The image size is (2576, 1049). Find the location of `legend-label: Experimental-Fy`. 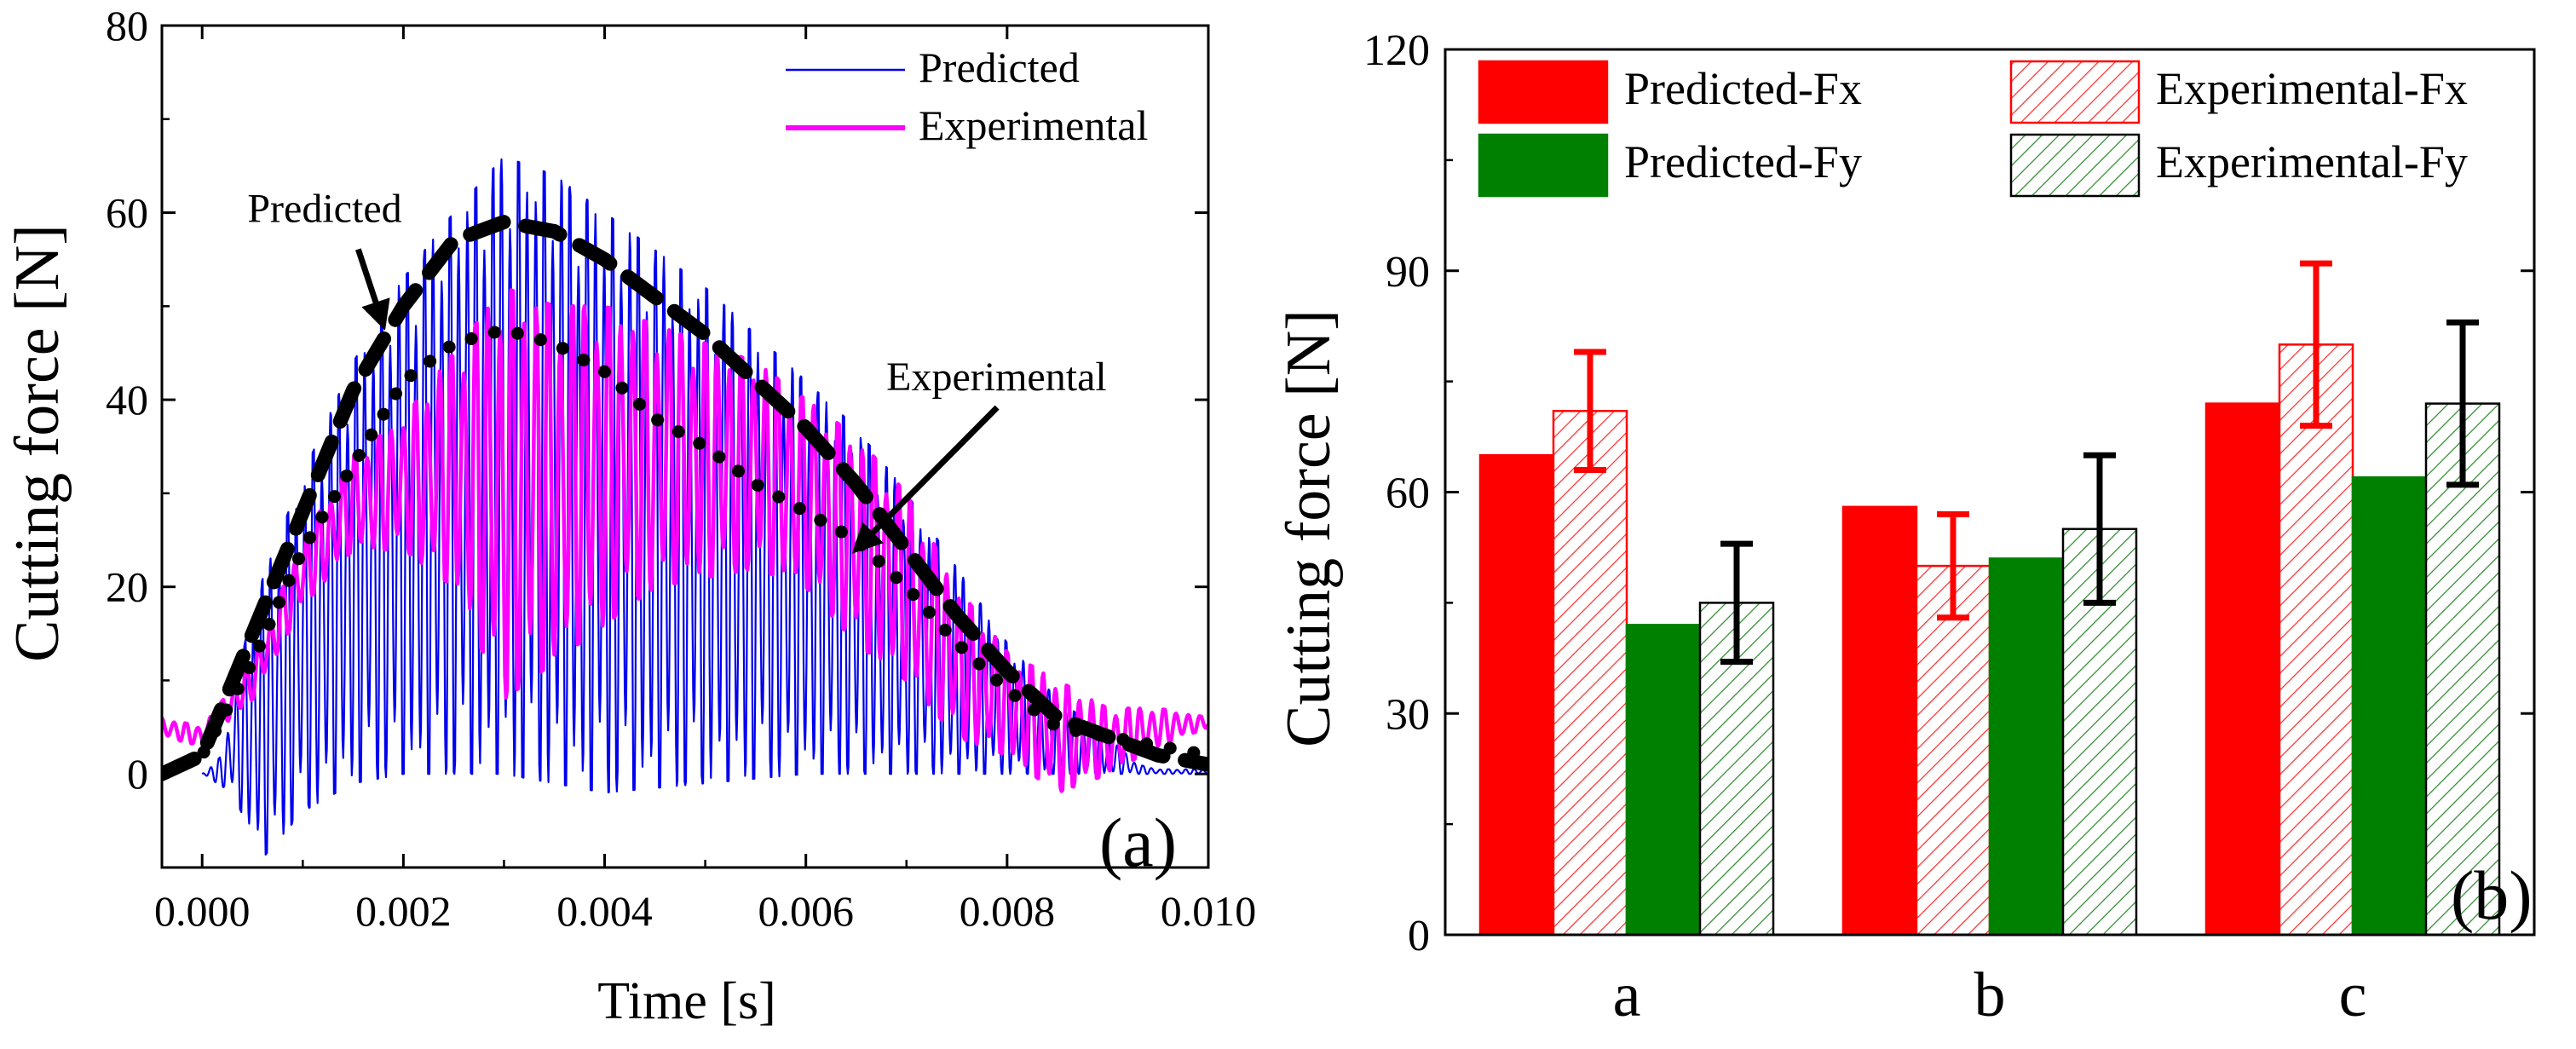

legend-label: Experimental-Fy is located at coordinates (2312, 161).